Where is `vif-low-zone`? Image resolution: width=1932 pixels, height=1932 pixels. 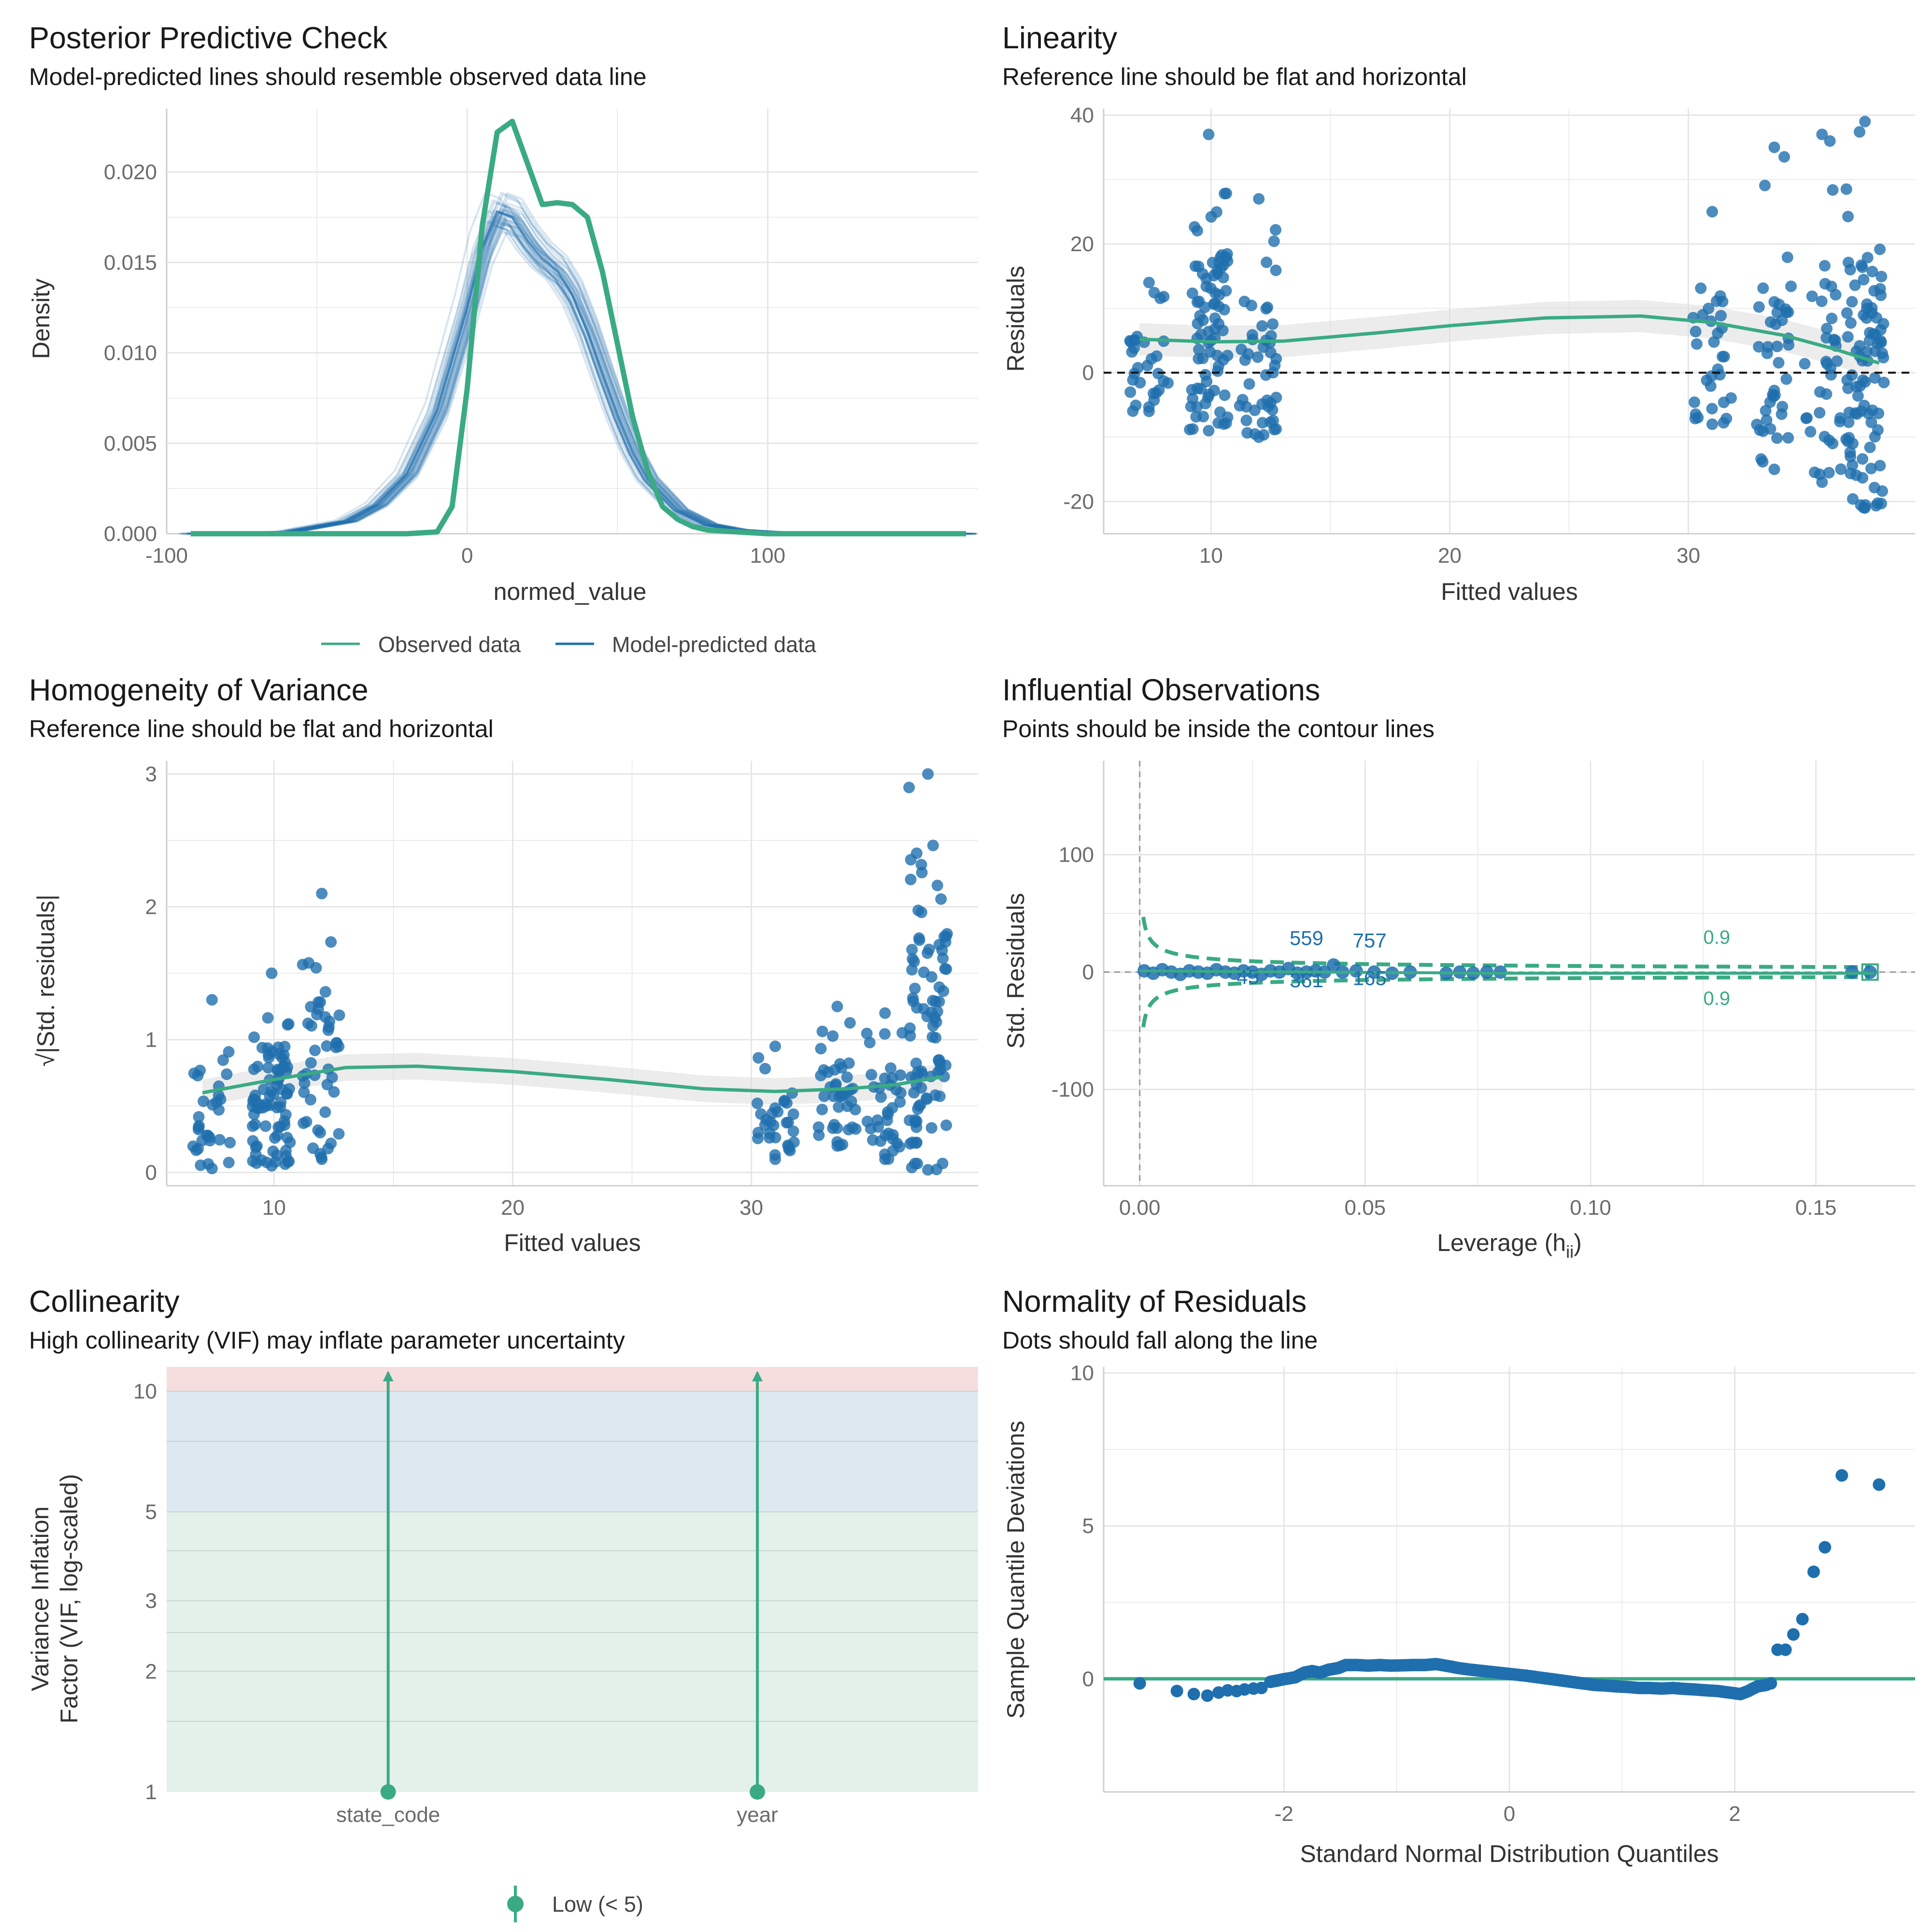
vif-low-zone is located at coordinates (572, 1652).